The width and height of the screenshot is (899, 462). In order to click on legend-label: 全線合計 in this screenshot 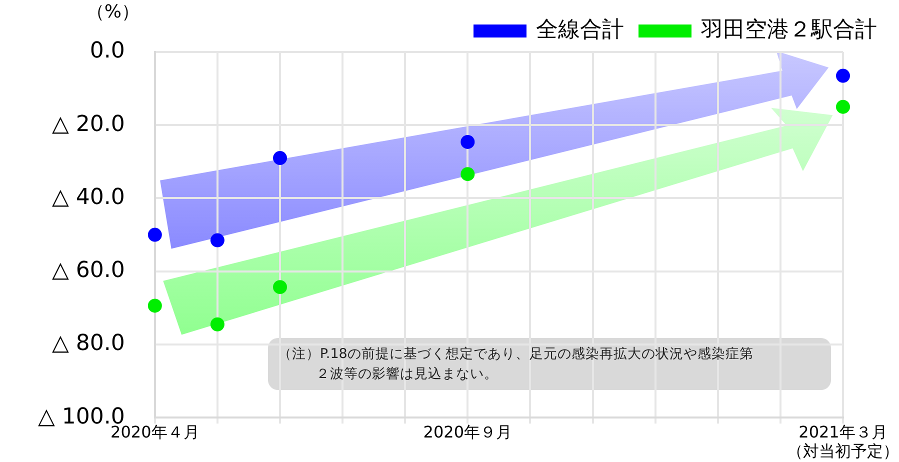, I will do `click(580, 30)`.